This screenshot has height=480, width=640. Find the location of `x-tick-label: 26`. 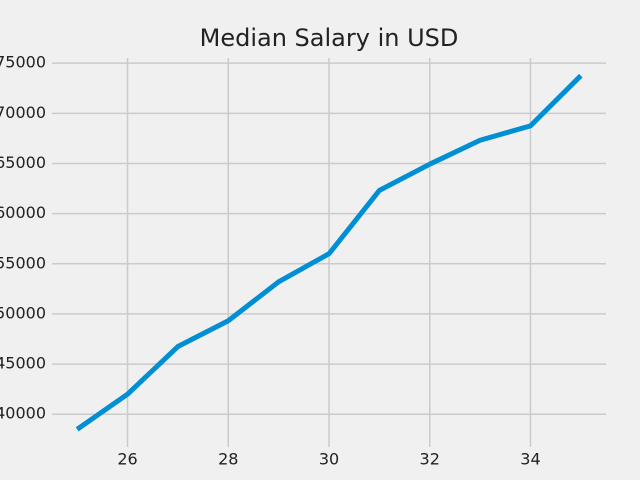

x-tick-label: 26 is located at coordinates (127, 459).